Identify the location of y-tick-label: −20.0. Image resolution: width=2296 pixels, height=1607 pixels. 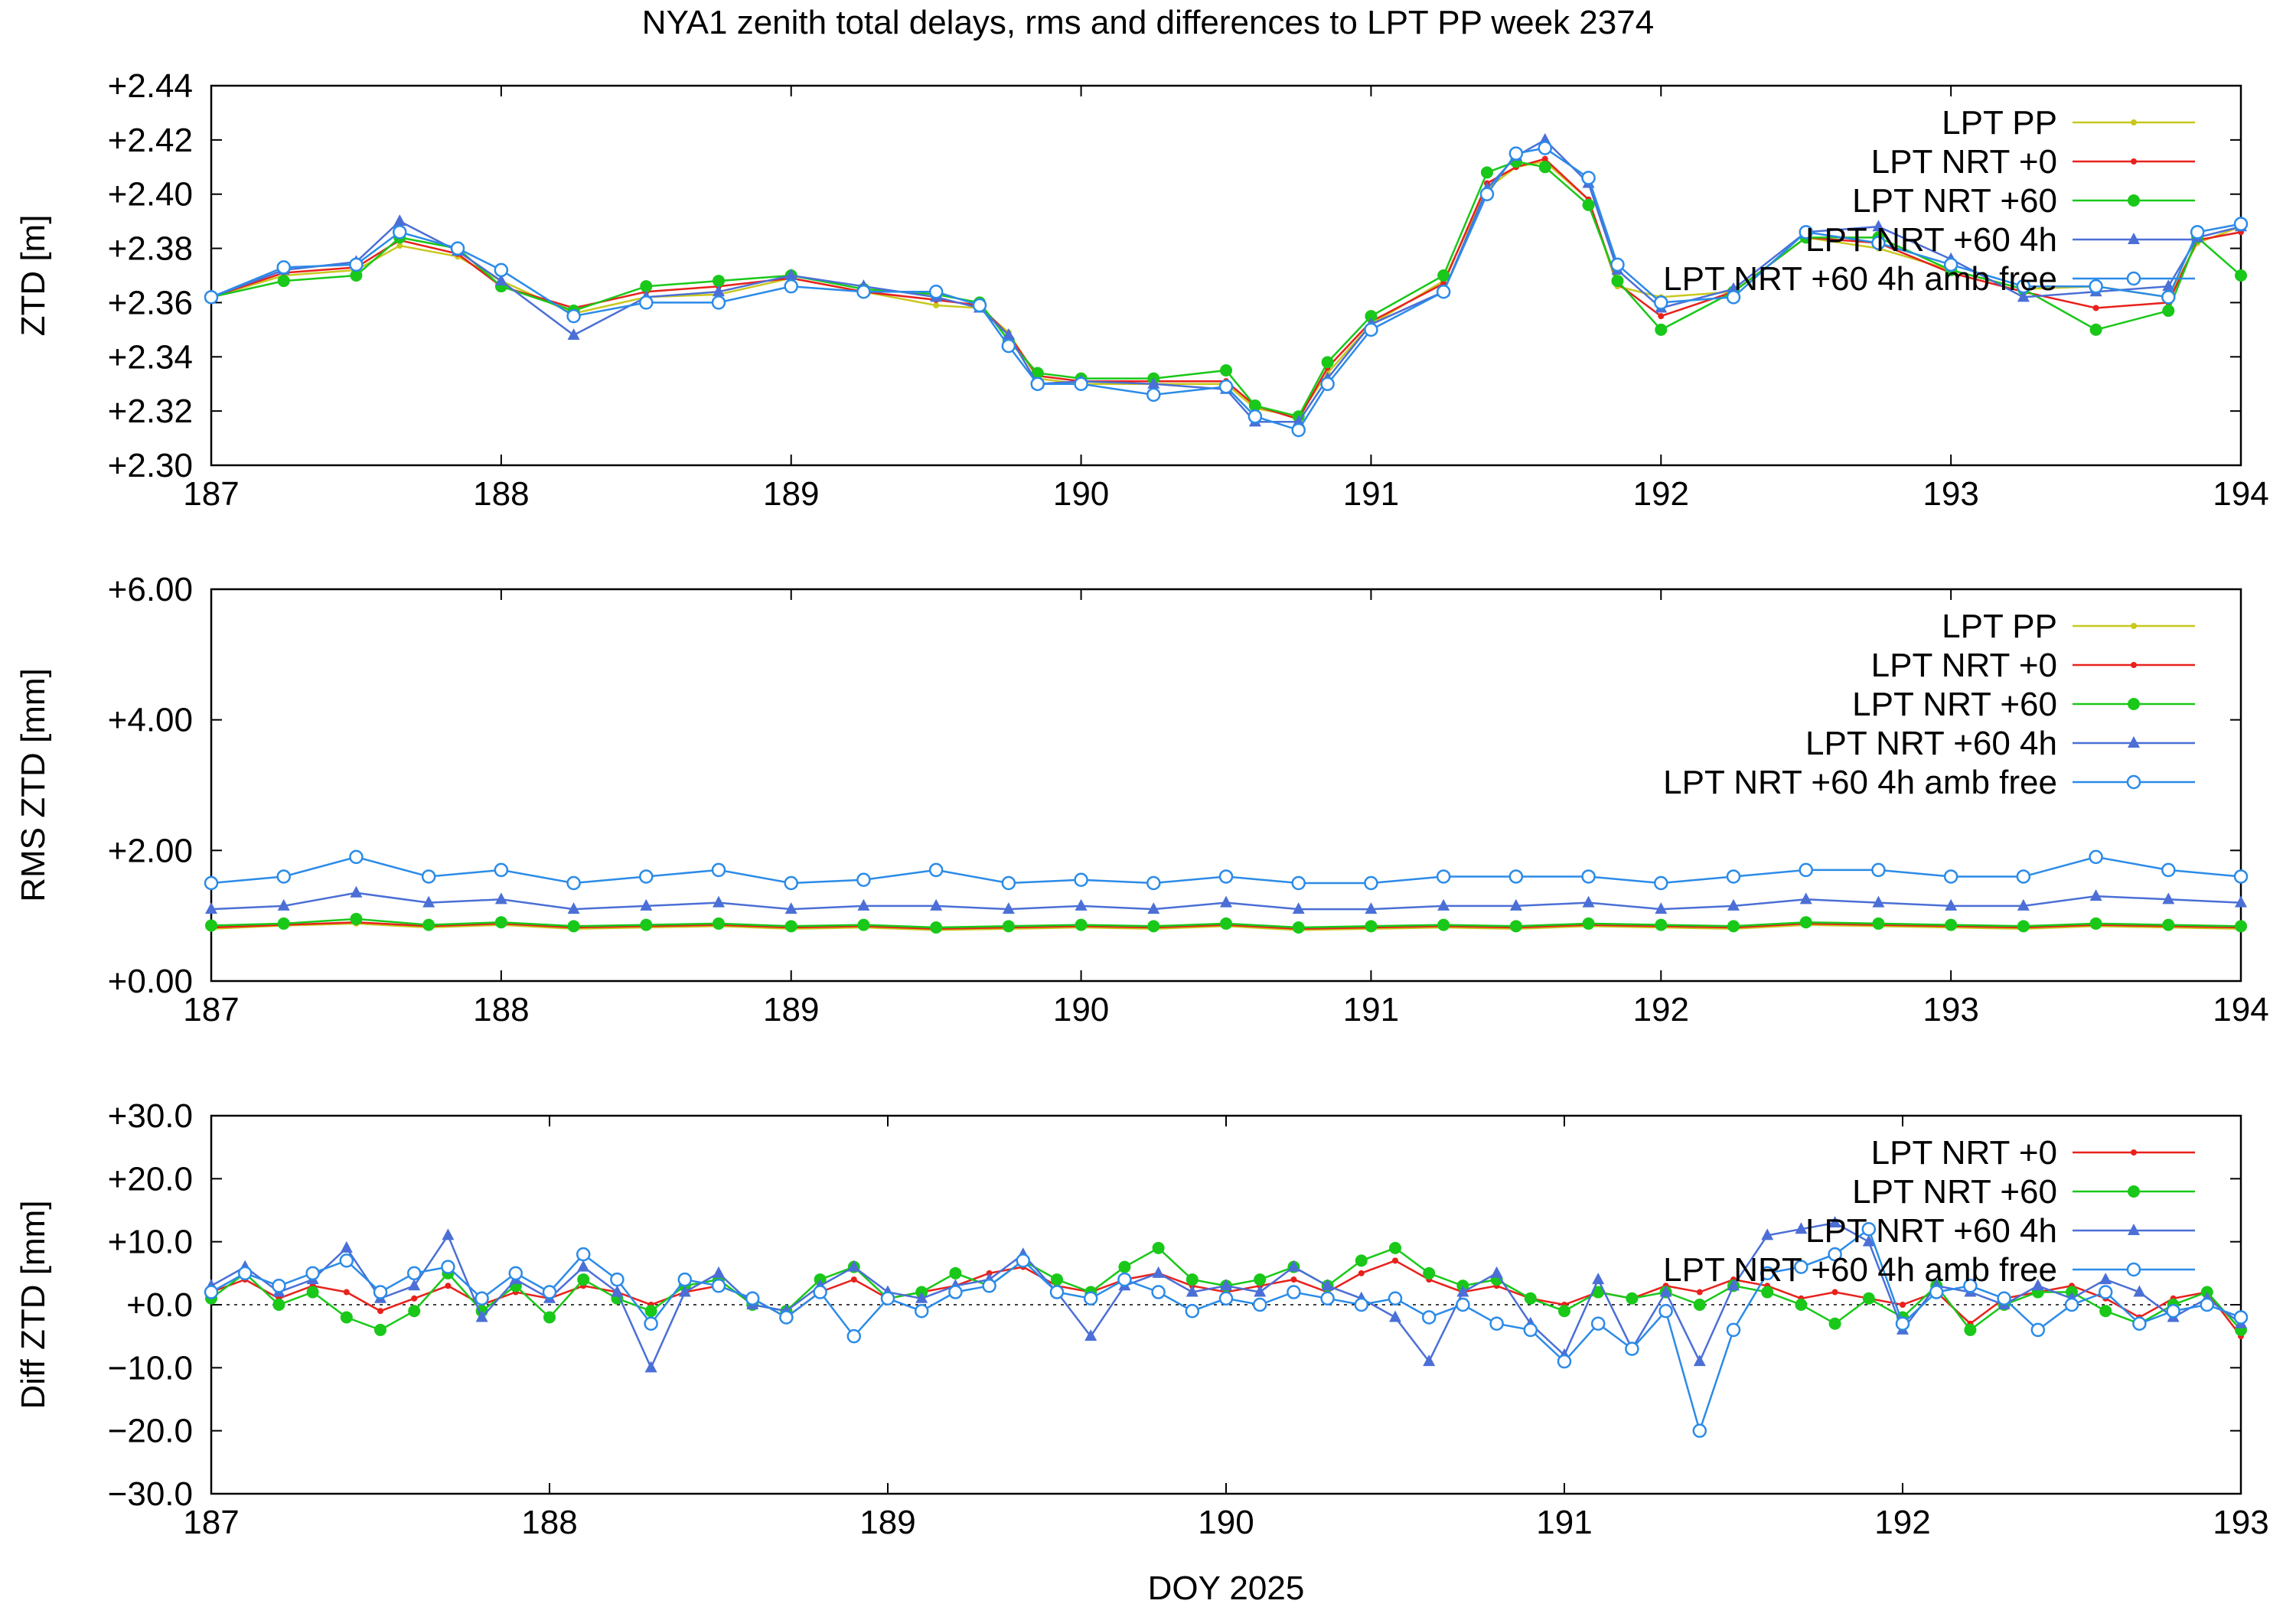
(150, 1432).